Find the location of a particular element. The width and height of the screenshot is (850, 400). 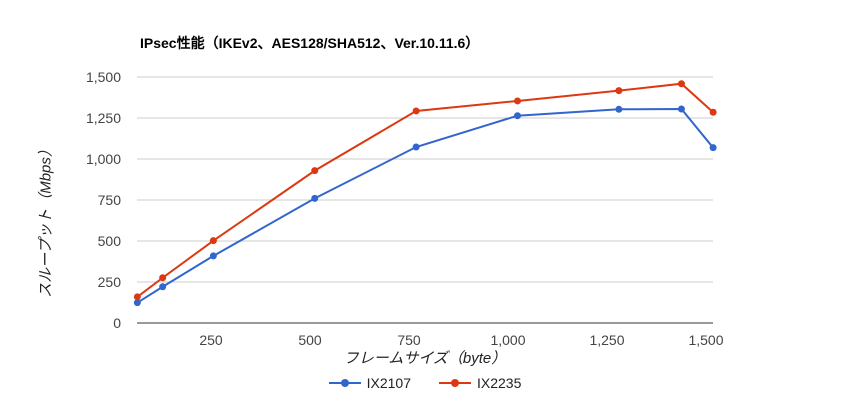

x-axis-title: フレームサイズ（byte） is located at coordinates (425, 358).